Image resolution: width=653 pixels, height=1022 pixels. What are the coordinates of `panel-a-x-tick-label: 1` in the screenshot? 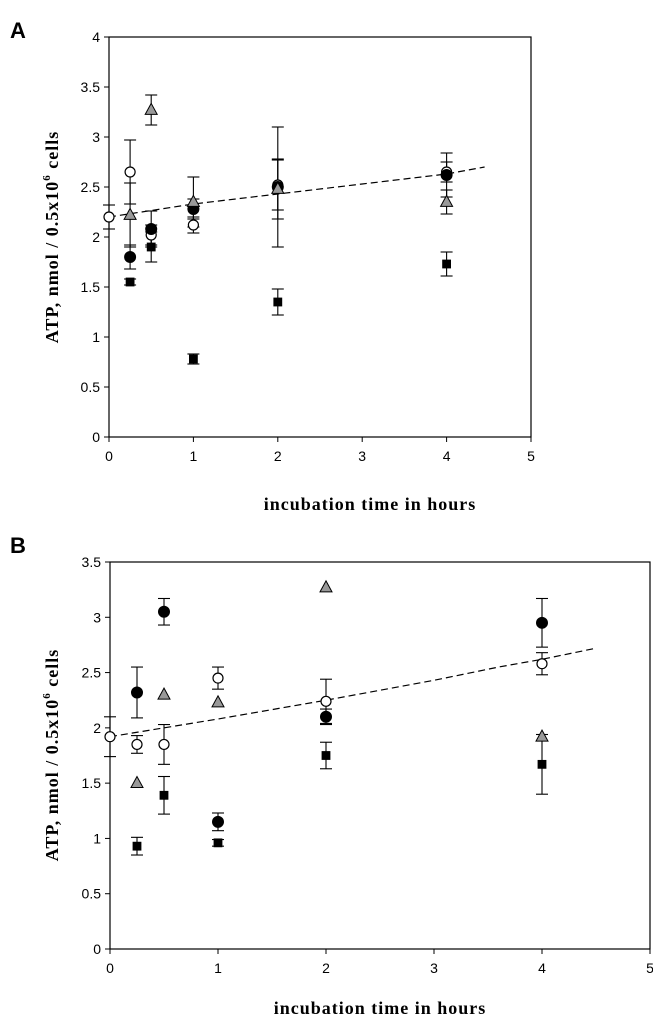 It's located at (194, 456).